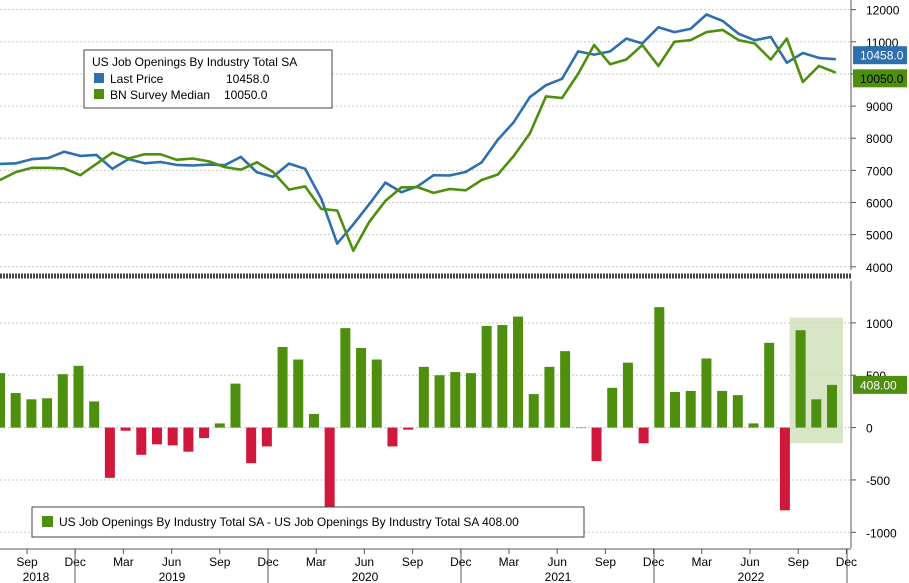 Image resolution: width=909 pixels, height=583 pixels. I want to click on top-y-tick-label: 9000, so click(879, 107).